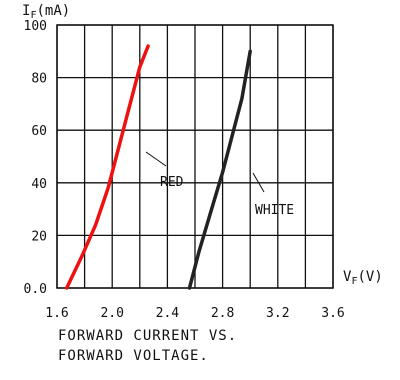 The width and height of the screenshot is (400, 380). What do you see at coordinates (147, 336) in the screenshot?
I see `caption-line-1: FORWARD CURRENT VS.` at bounding box center [147, 336].